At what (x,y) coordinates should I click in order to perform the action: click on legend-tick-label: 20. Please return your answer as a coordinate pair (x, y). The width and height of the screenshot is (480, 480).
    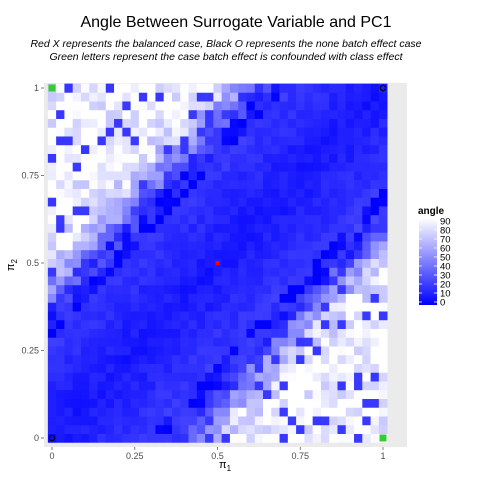
    Looking at the image, I should click on (445, 284).